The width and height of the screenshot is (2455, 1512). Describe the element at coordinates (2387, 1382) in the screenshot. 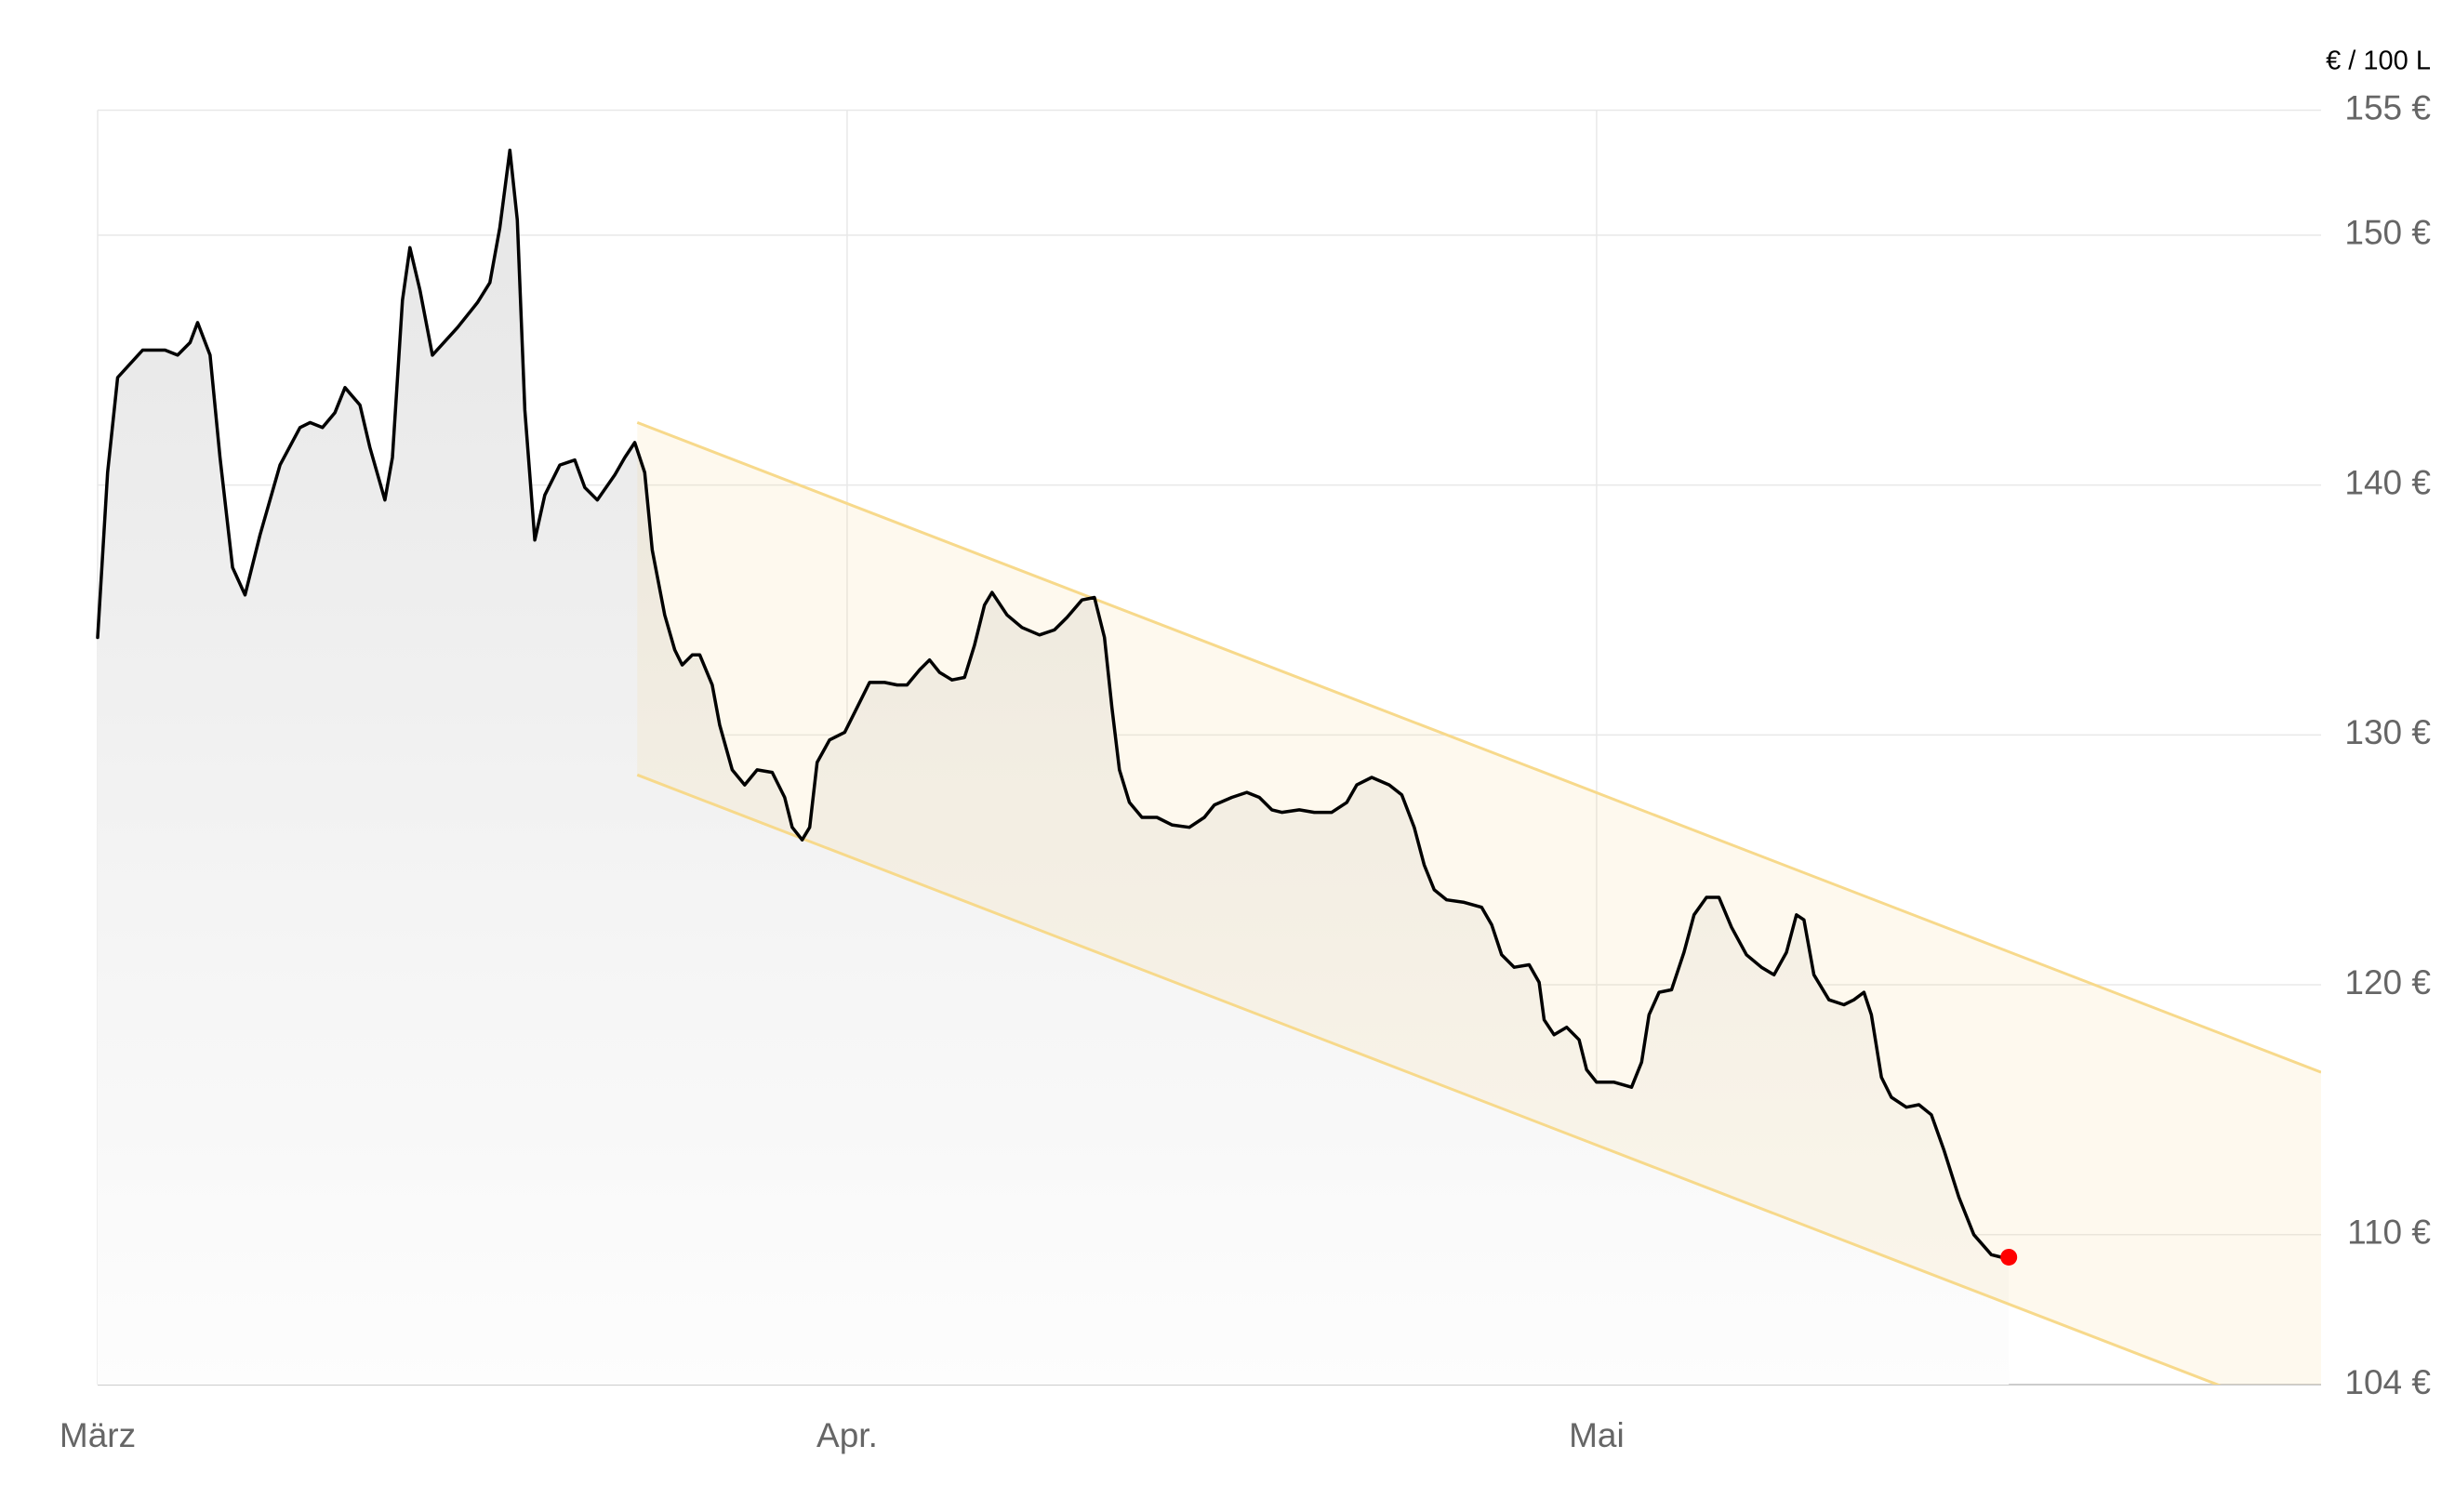

I see `y-tick-label: 104 €` at that location.